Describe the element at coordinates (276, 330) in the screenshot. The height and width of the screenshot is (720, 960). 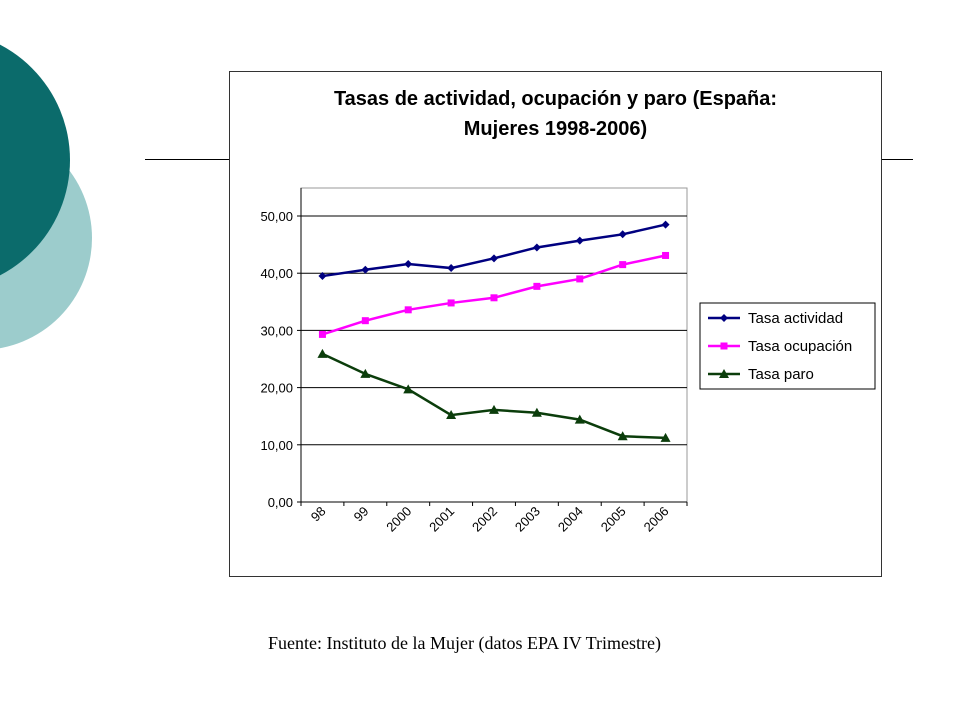
I see `y-tick-label: 30,00` at that location.